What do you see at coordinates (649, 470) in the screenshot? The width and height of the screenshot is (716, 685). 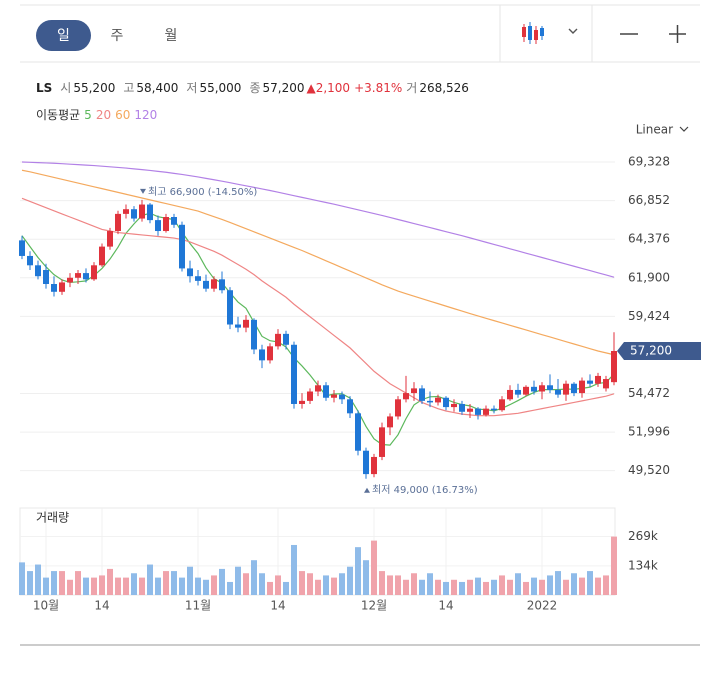 I see `y-tick-label: 49,520` at bounding box center [649, 470].